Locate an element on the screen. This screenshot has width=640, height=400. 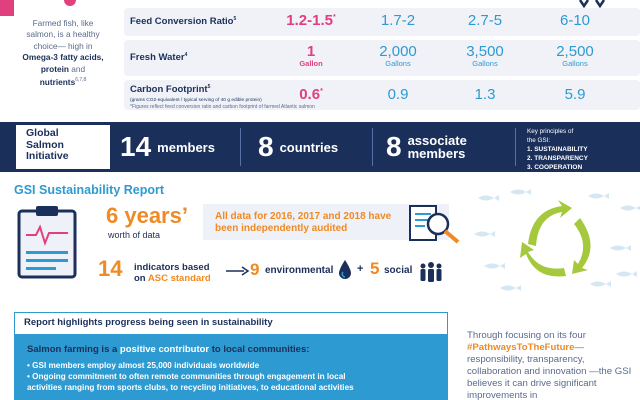
social-number: 5 is located at coordinates (375, 268).